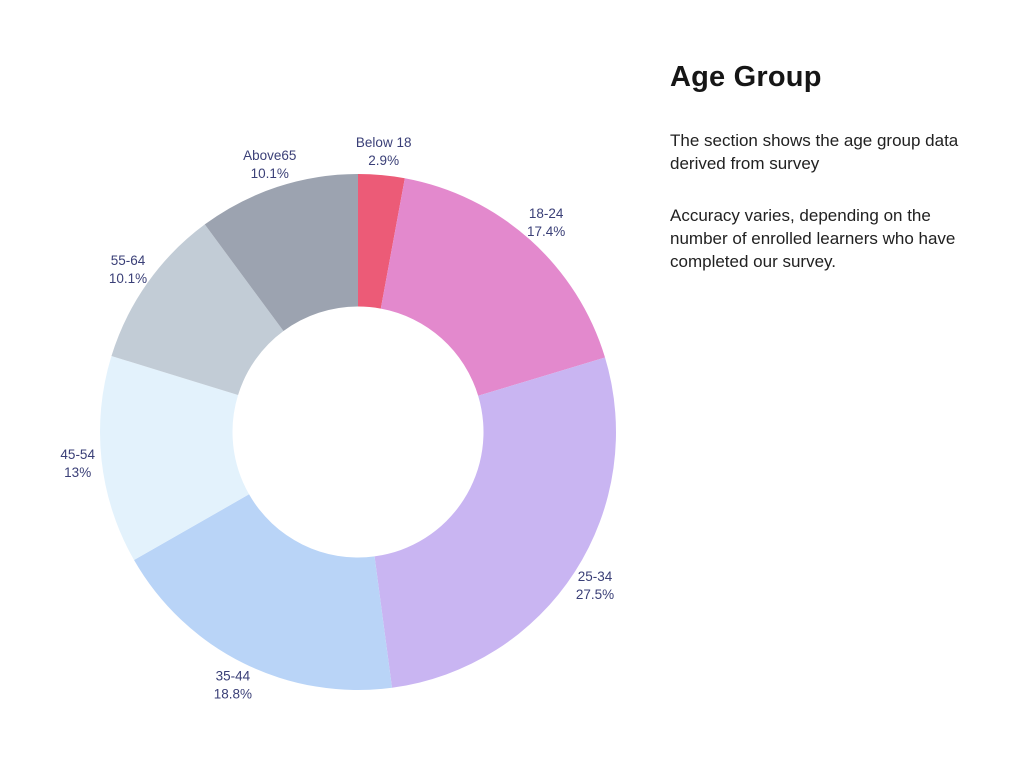 Image resolution: width=1024 pixels, height=768 pixels. Describe the element at coordinates (77, 463) in the screenshot. I see `segment-label-45-54: 45-54 13%` at that location.